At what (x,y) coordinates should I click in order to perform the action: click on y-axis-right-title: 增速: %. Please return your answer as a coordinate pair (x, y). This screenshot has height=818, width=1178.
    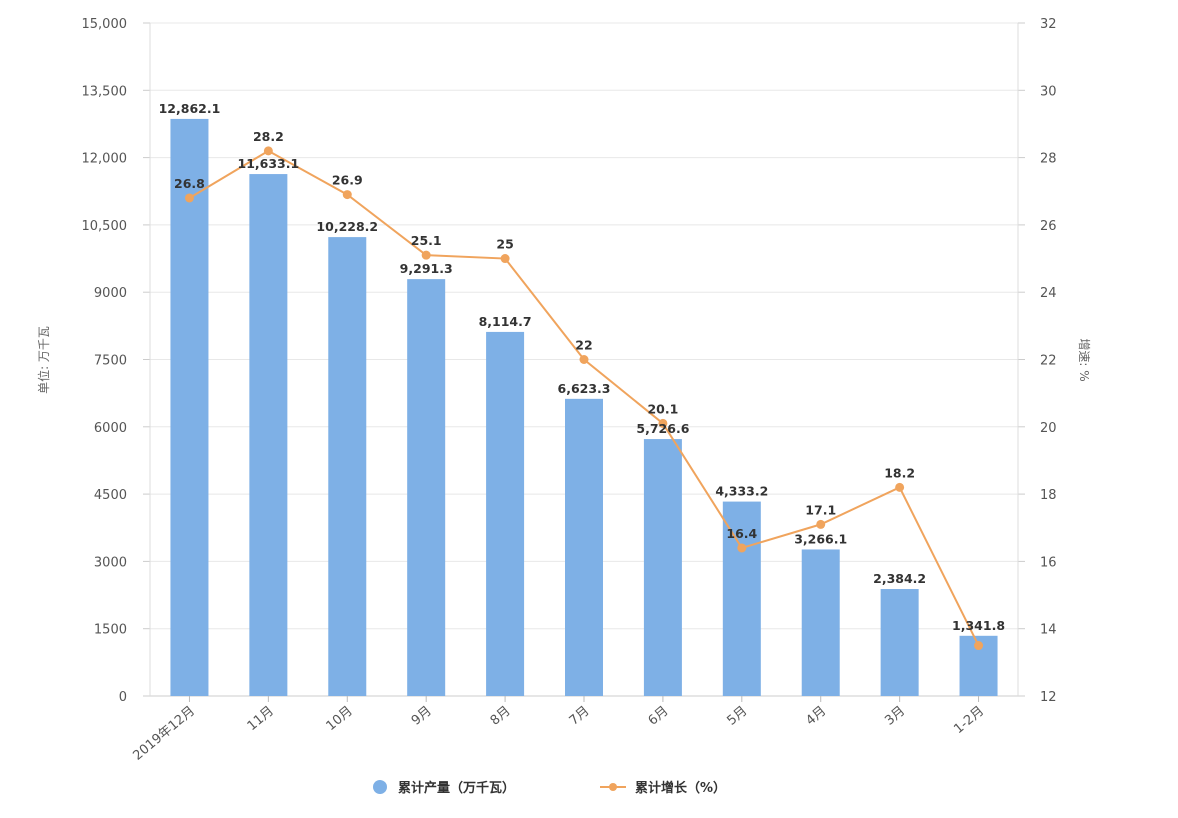
    Looking at the image, I should click on (1084, 359).